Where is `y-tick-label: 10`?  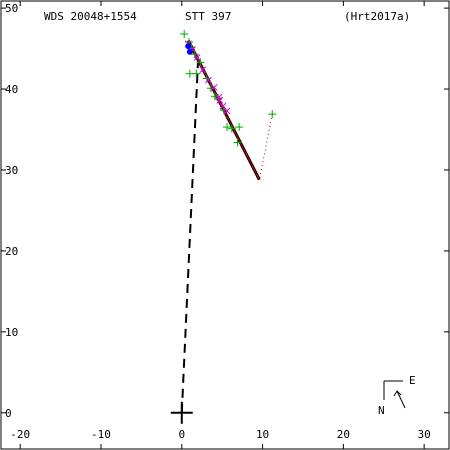
y-tick-label: 10 is located at coordinates (11, 332).